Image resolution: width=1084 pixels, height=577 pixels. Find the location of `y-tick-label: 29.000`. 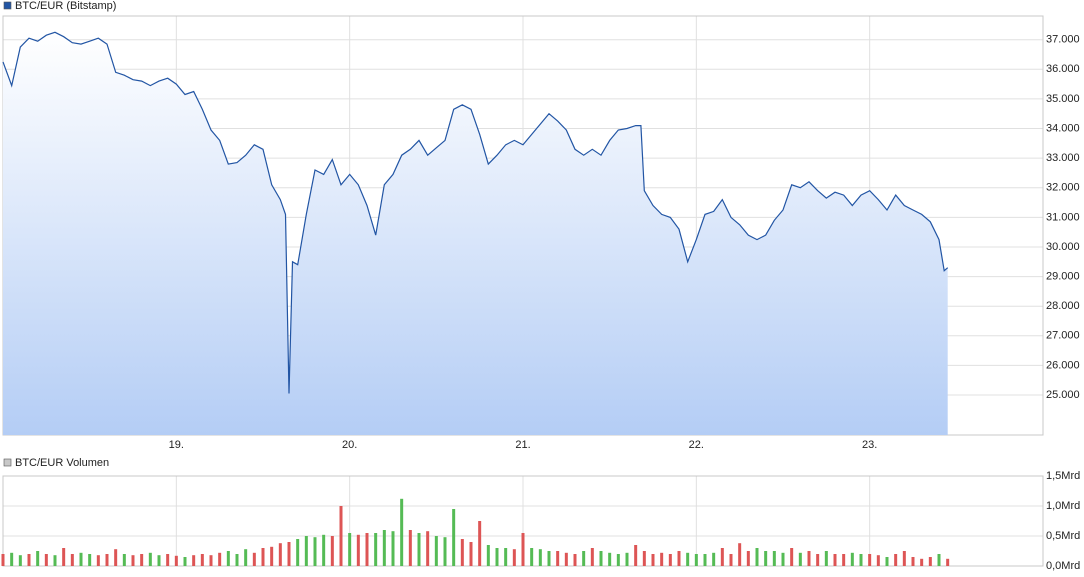

y-tick-label: 29.000 is located at coordinates (1063, 276).